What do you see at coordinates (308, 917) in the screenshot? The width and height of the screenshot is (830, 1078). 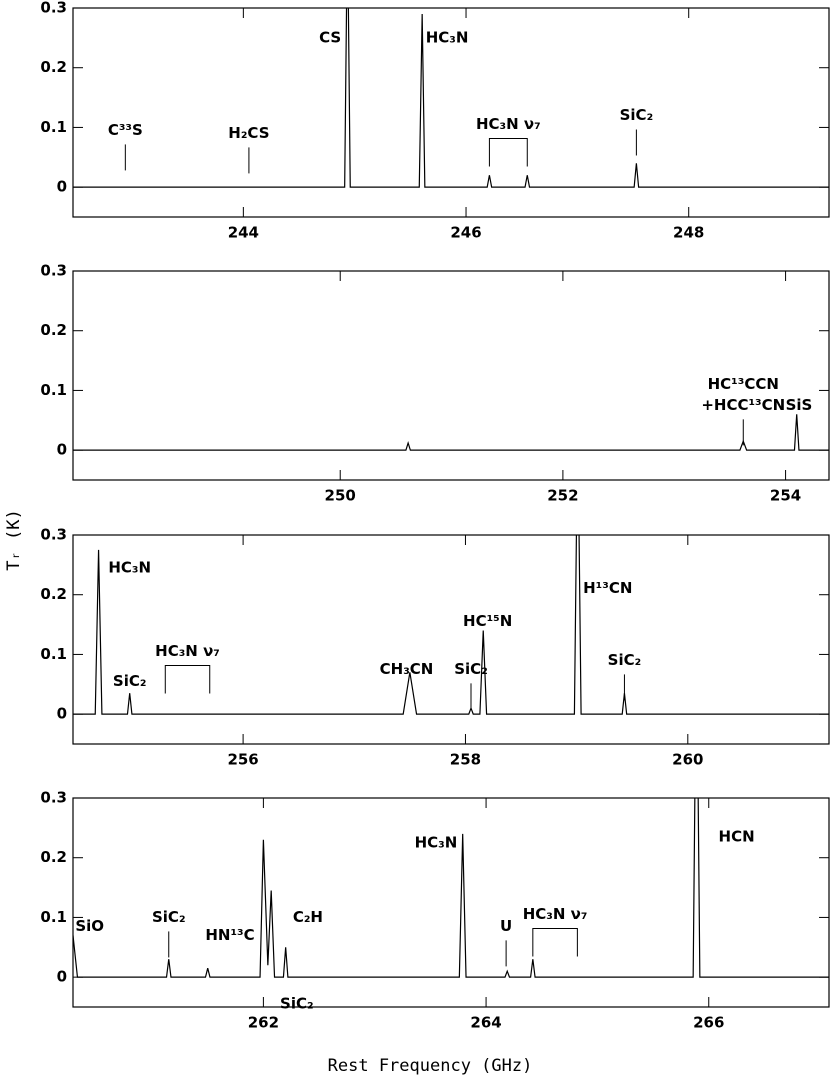 I see `annotation: C₂H` at bounding box center [308, 917].